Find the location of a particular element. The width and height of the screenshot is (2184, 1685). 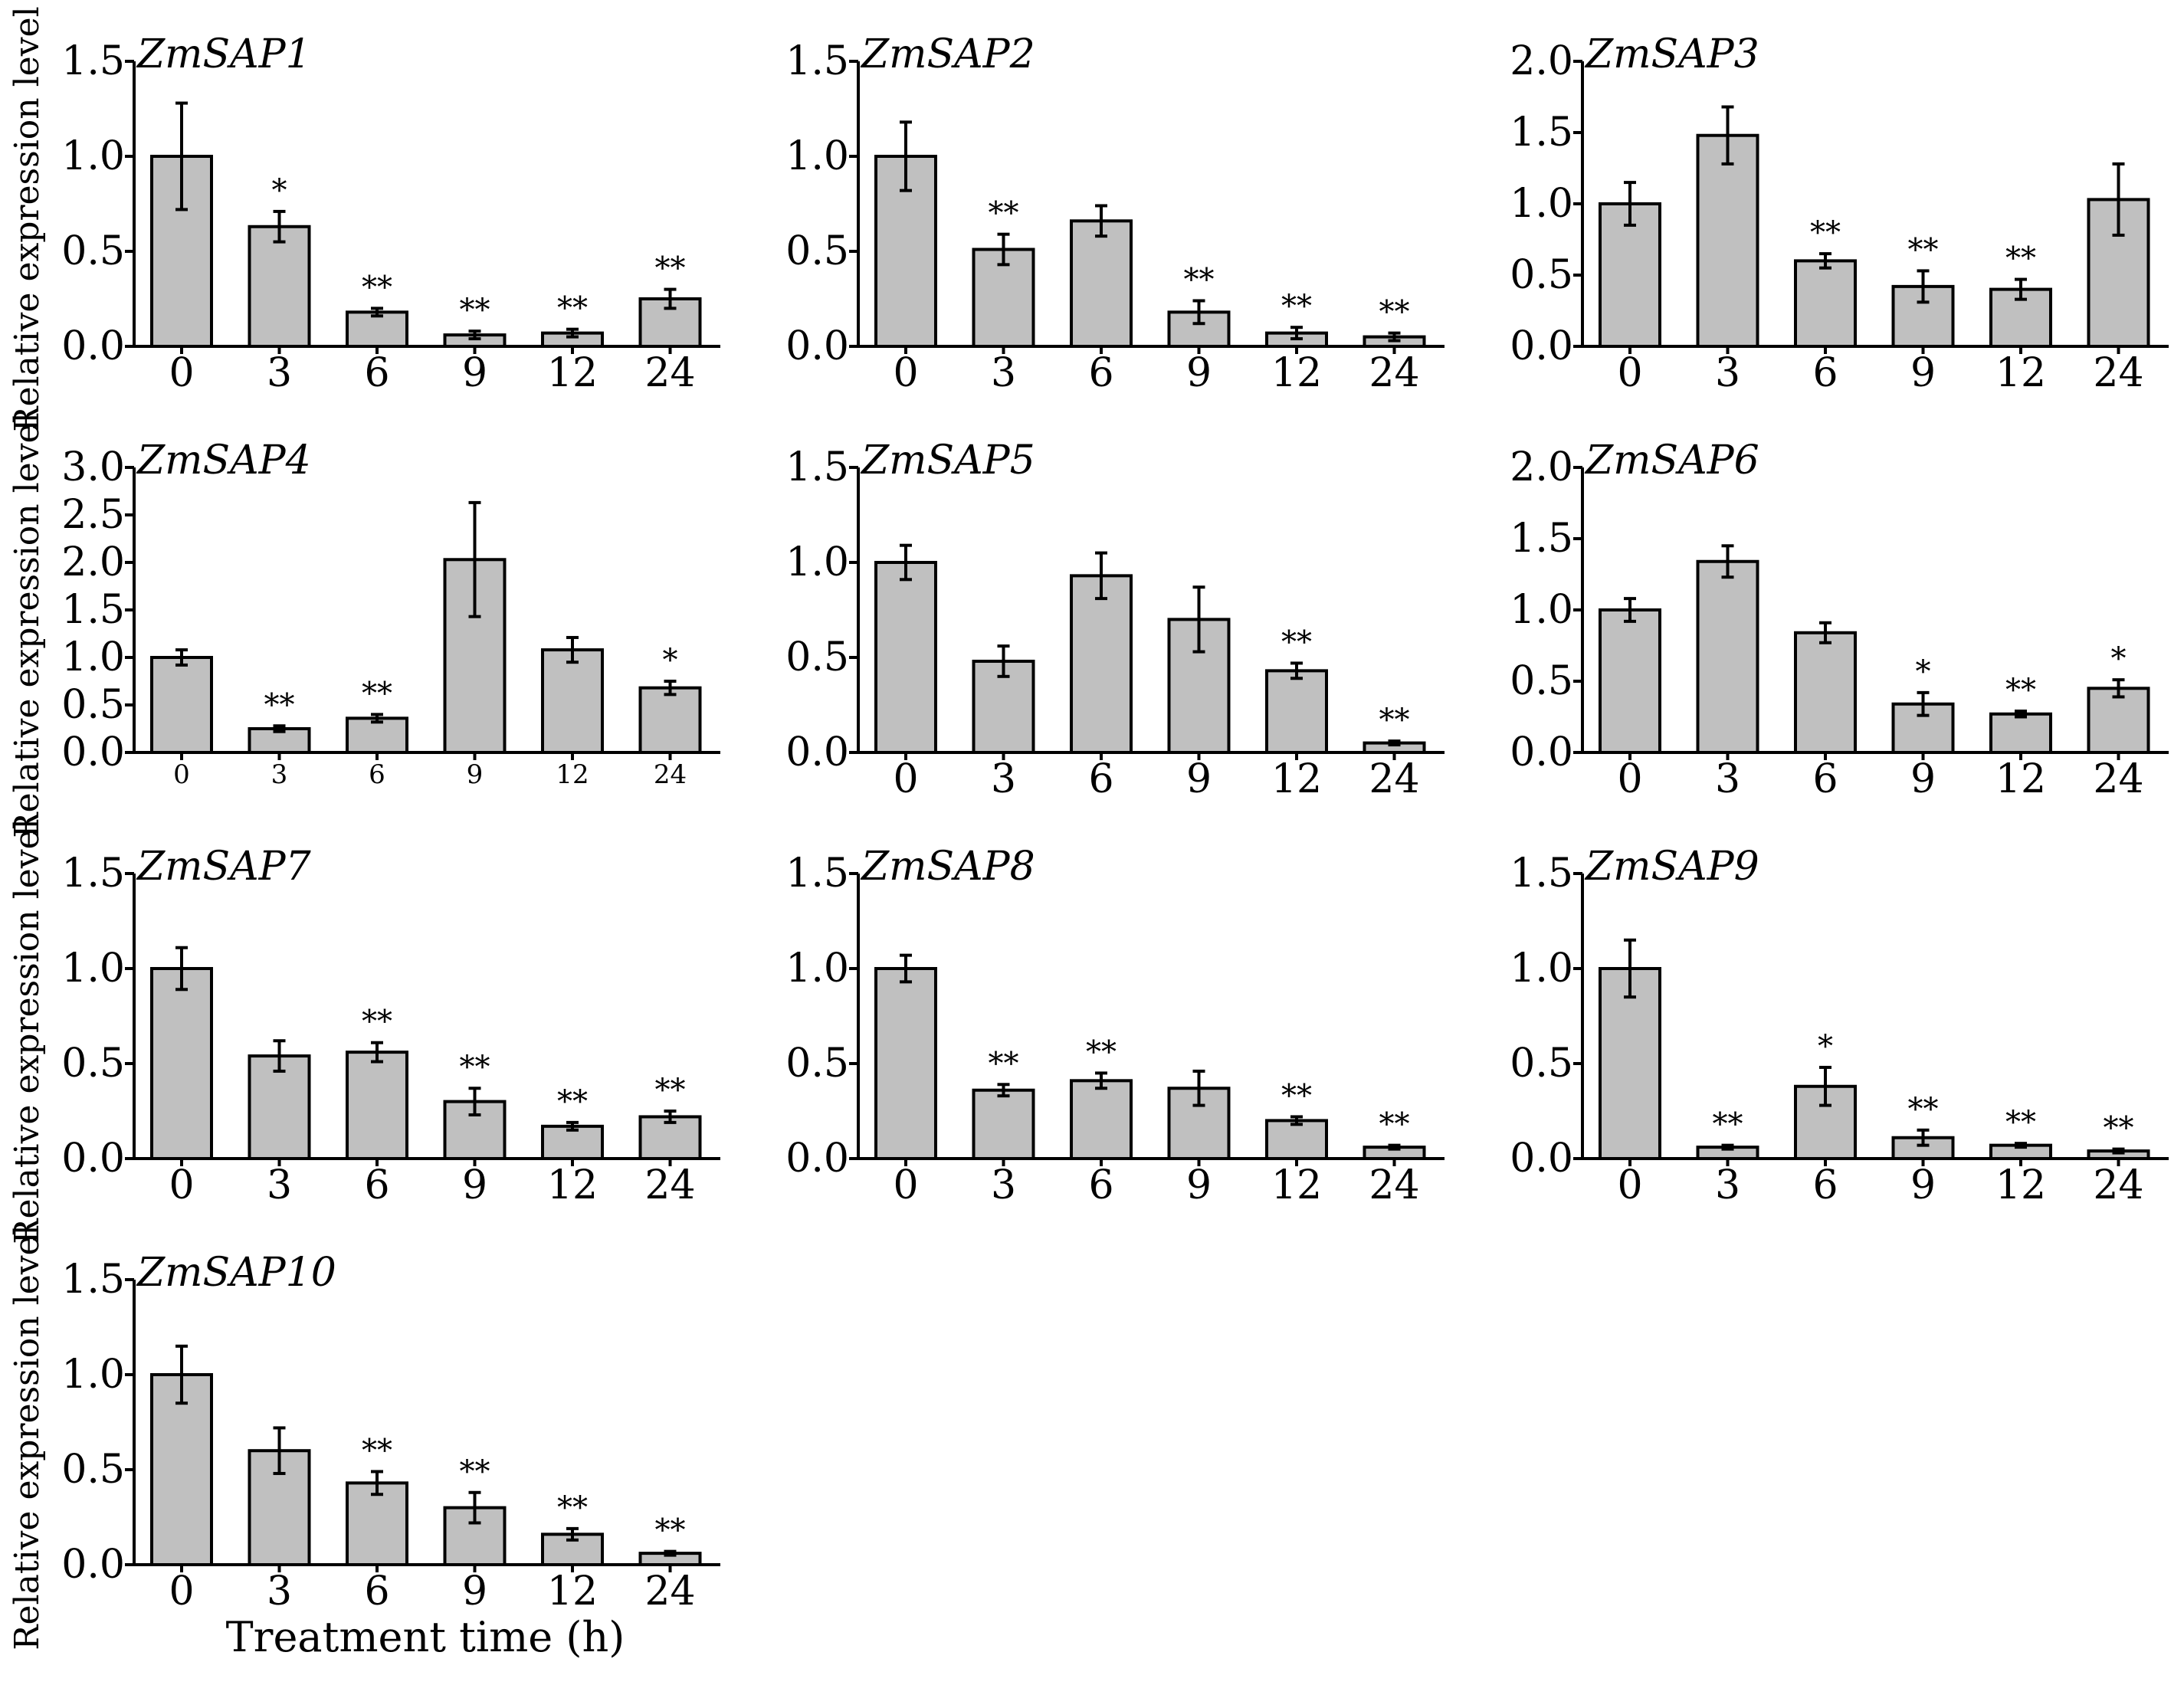

chart-panel-ZmSAP3: 0.0 0.5 1.0 1.5 2.0 ZmSAP3 0 3 ** 6 ** 9 ** 12 24 is located at coordinates (1839, 213).